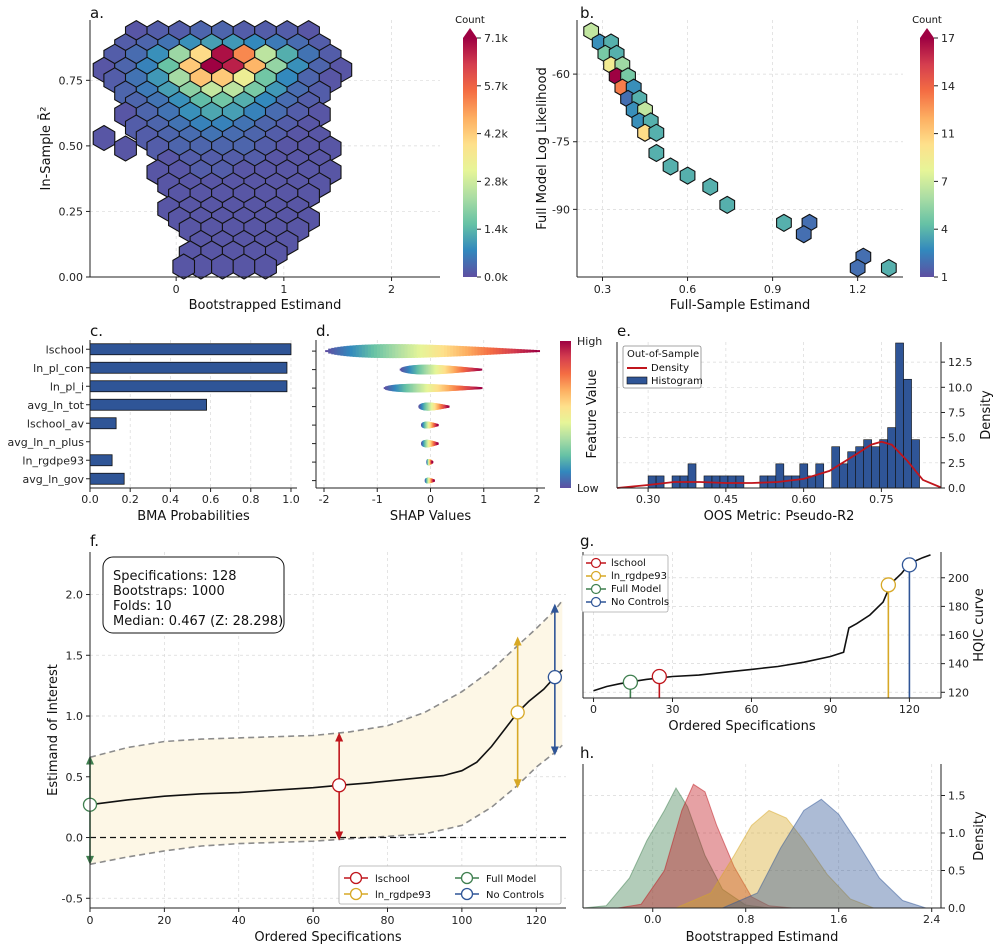 Image resolution: width=997 pixels, height=950 pixels. What do you see at coordinates (198, 621) in the screenshot?
I see `panel-f-annotation-line: Median: 0.467 (Z: 28.298)` at bounding box center [198, 621].